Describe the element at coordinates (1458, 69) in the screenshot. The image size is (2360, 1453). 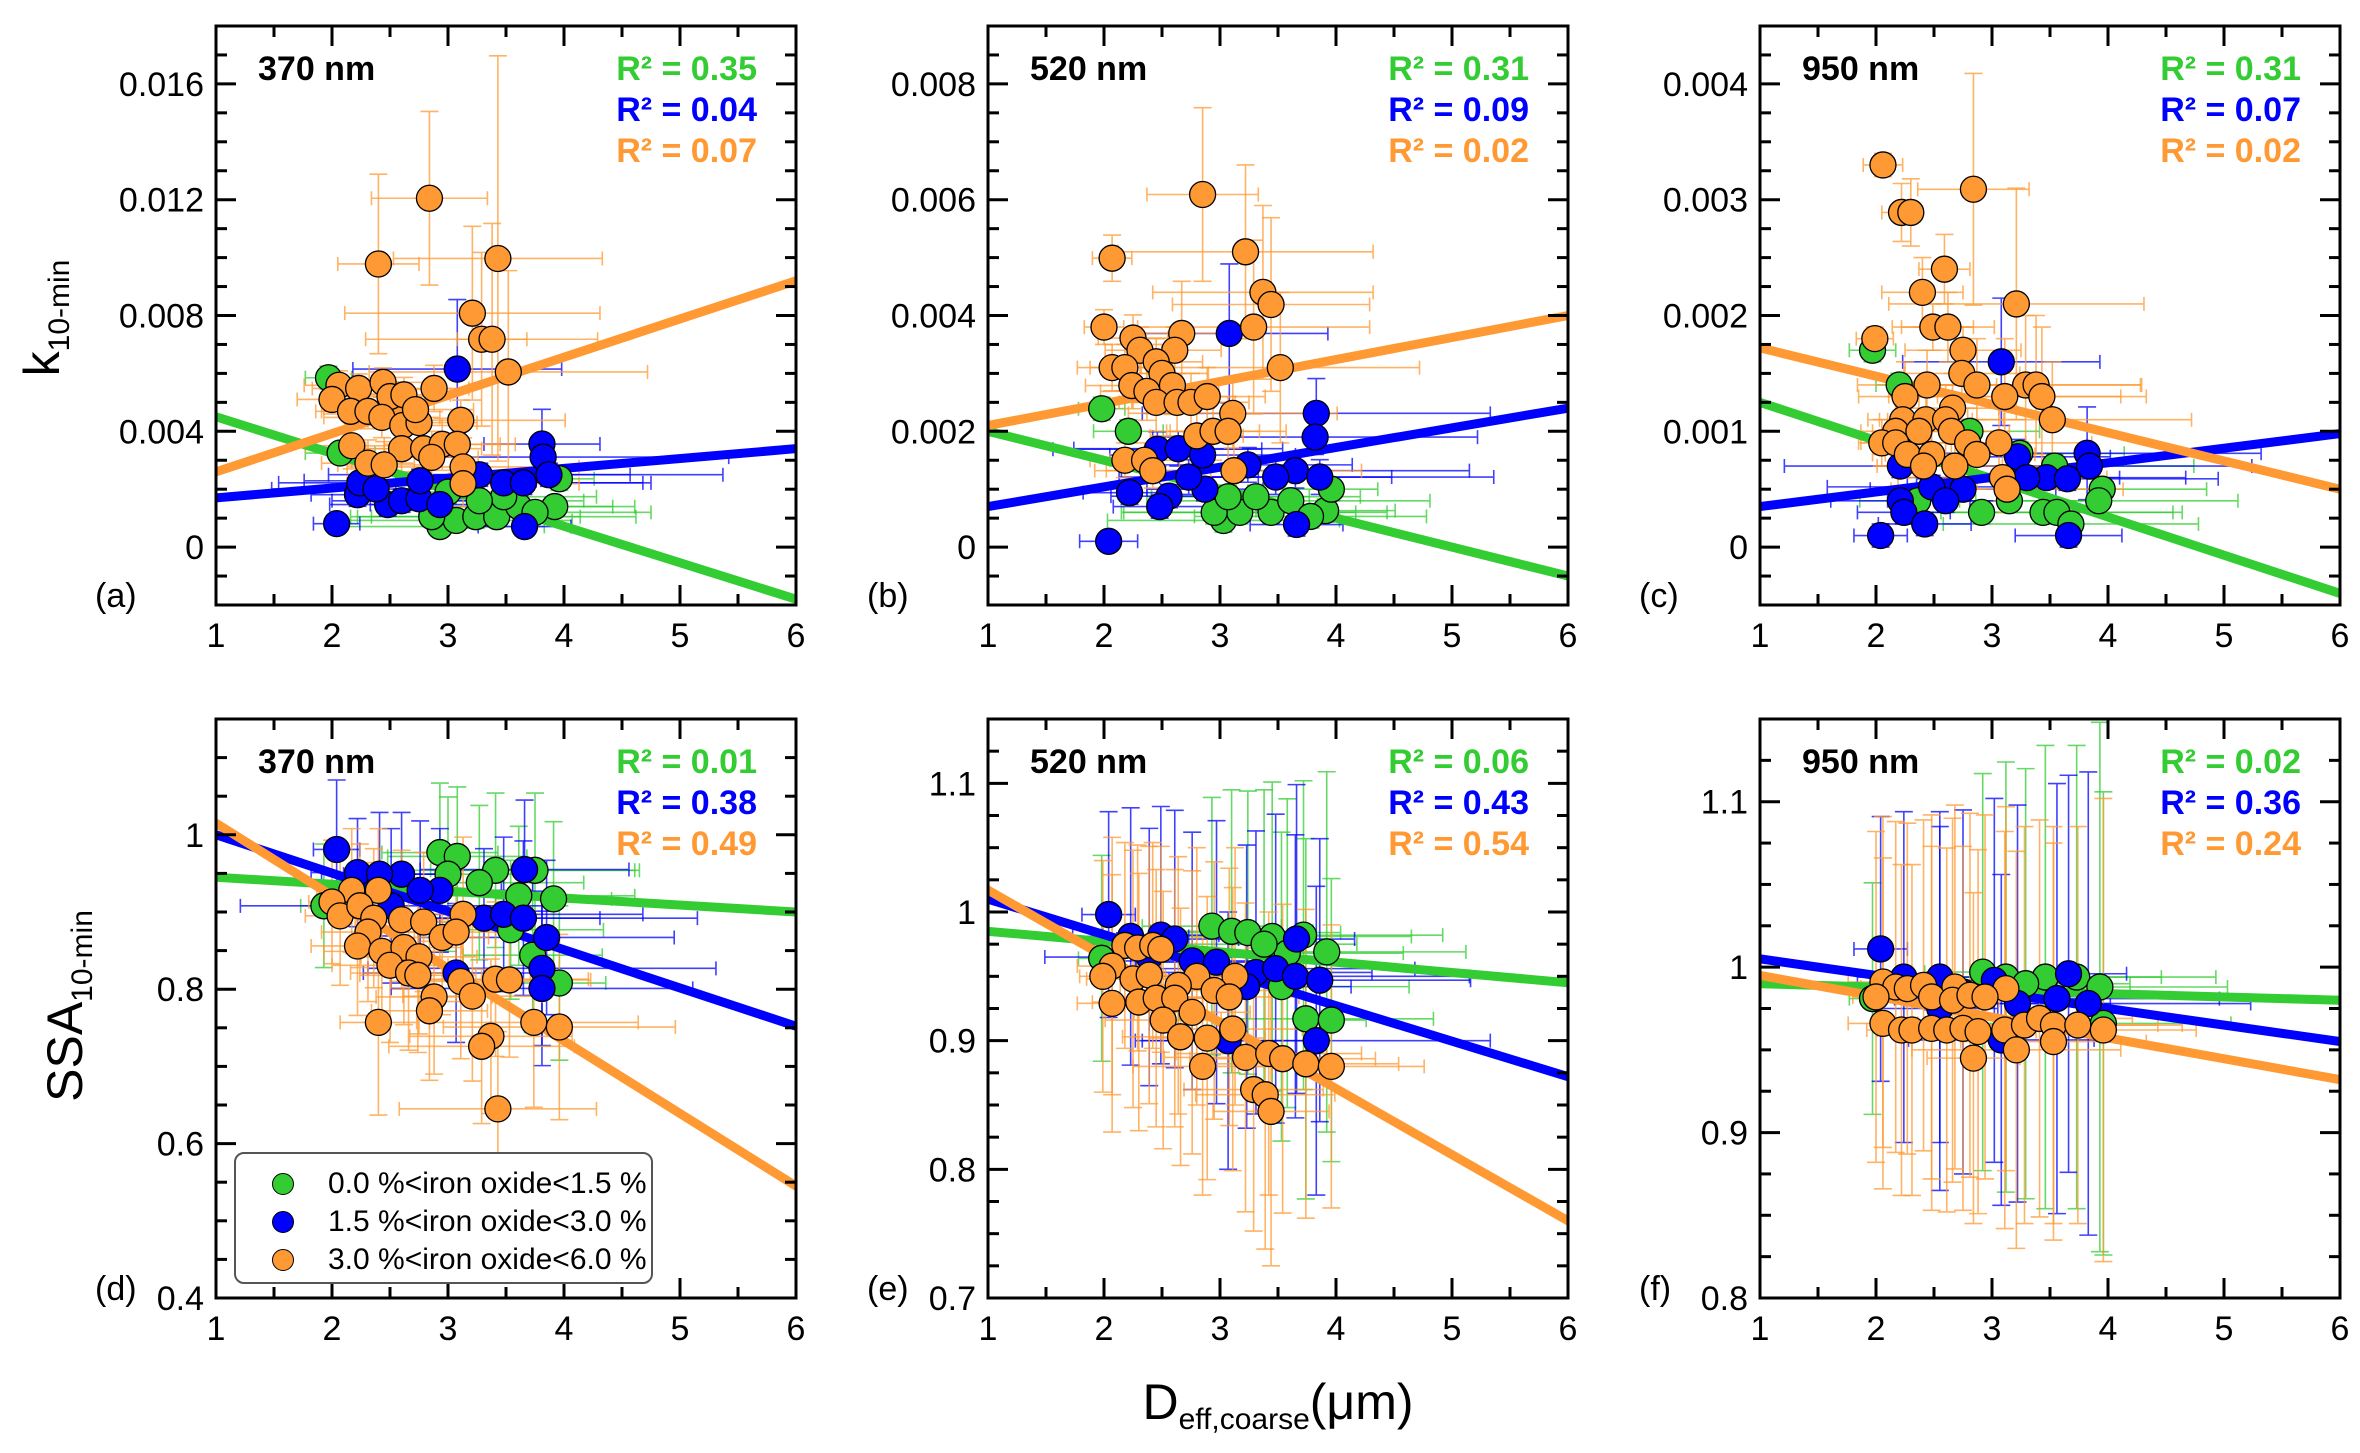
I see `r-squared-label: R² = 0.31` at that location.